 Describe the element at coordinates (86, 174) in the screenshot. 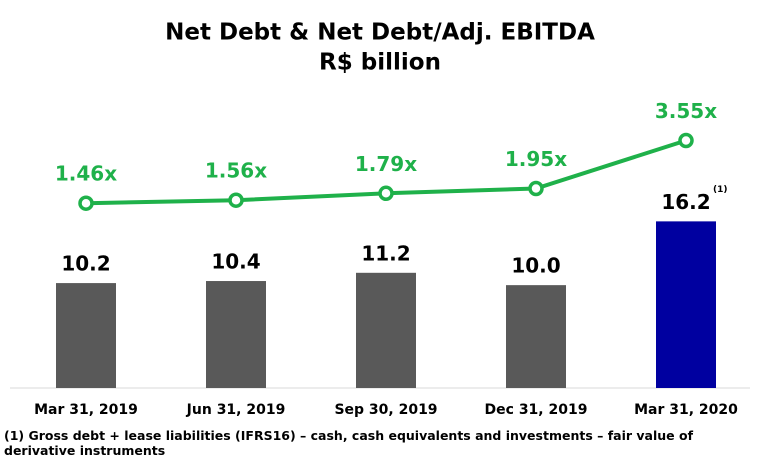

I see `line-value-label: 1.46x` at that location.